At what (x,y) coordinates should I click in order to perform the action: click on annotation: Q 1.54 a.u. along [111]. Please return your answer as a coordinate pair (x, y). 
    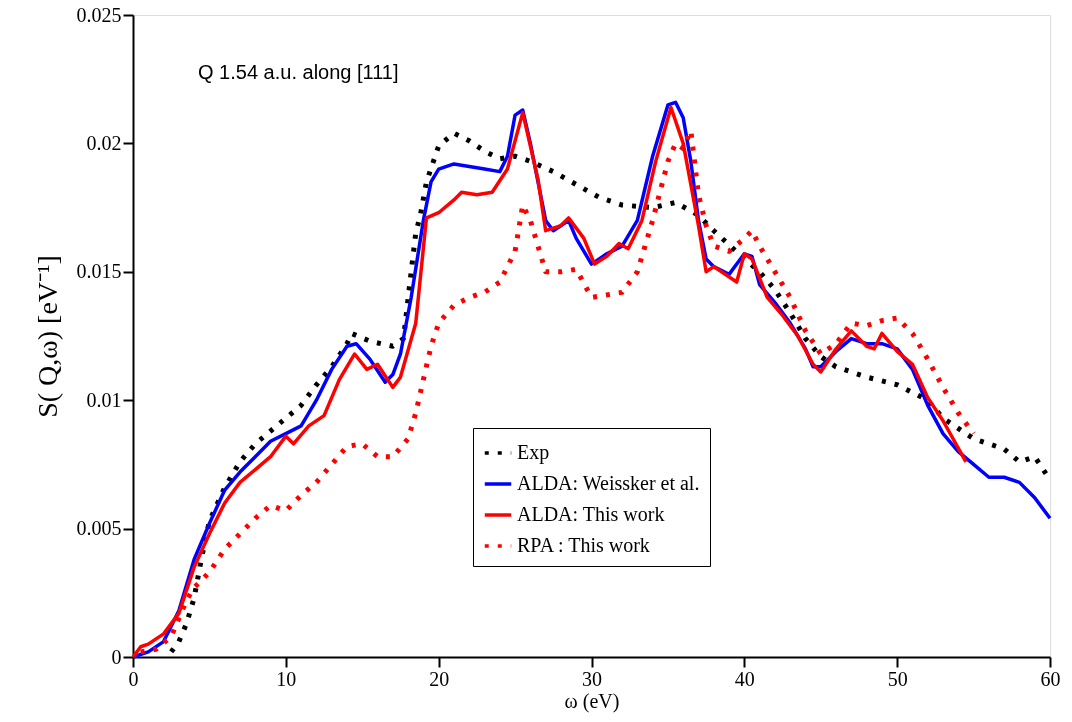
    Looking at the image, I should click on (298, 72).